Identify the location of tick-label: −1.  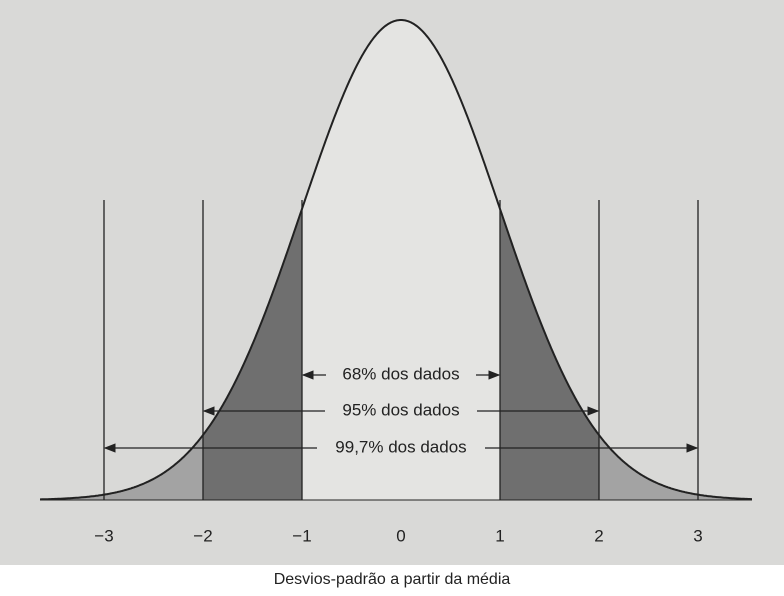
(301, 535).